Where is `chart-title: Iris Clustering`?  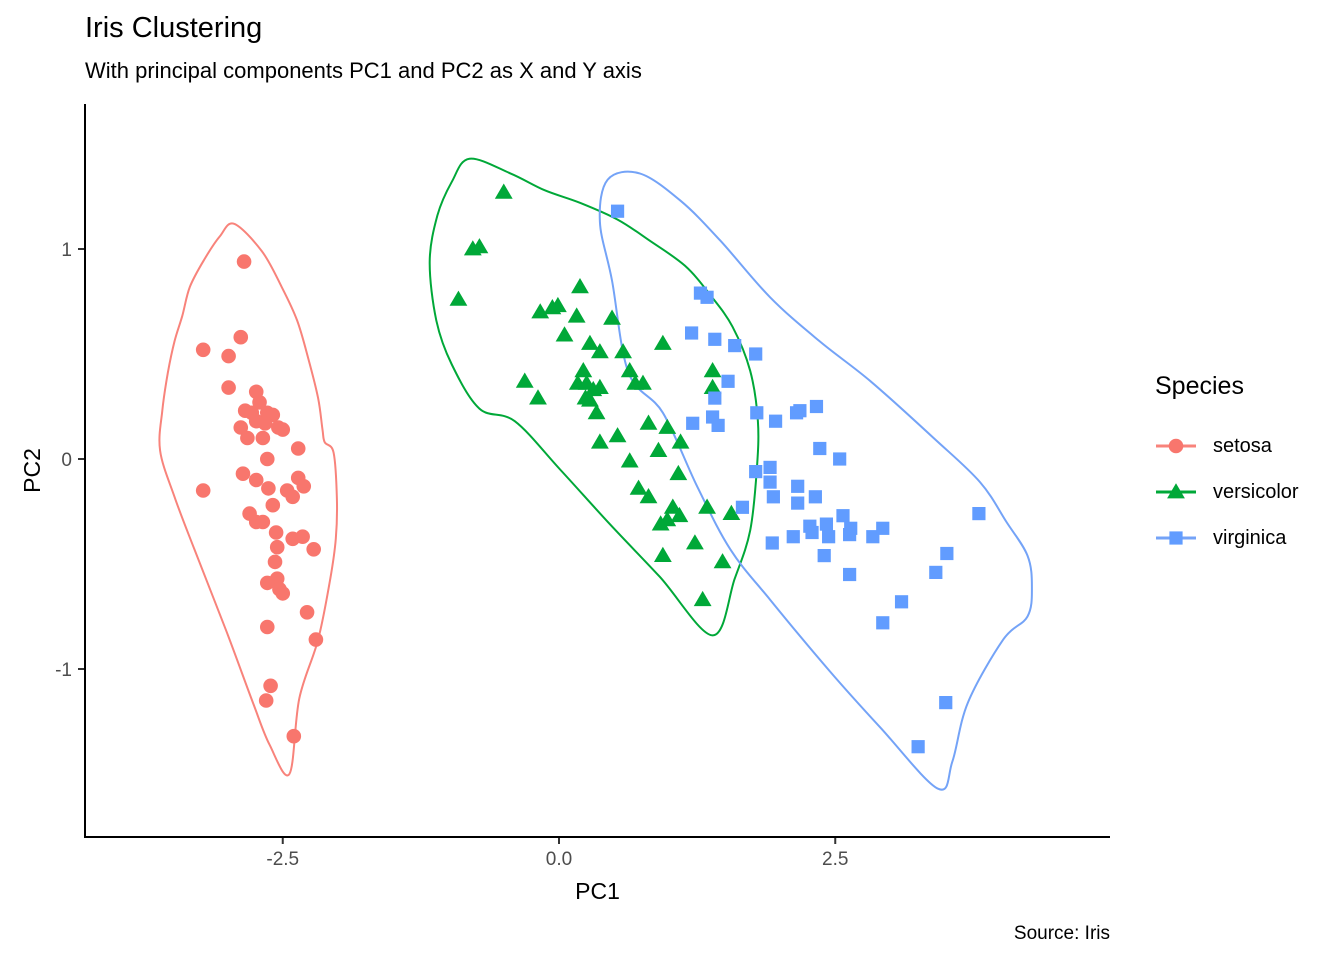 chart-title: Iris Clustering is located at coordinates (174, 28).